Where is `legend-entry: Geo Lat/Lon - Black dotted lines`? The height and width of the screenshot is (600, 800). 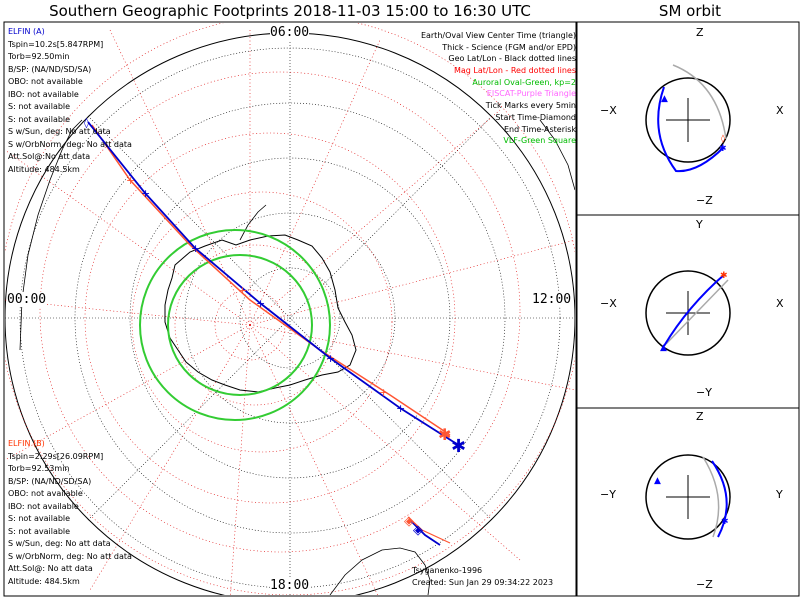
legend-entry: Geo Lat/Lon - Black dotted lines is located at coordinates (512, 59).